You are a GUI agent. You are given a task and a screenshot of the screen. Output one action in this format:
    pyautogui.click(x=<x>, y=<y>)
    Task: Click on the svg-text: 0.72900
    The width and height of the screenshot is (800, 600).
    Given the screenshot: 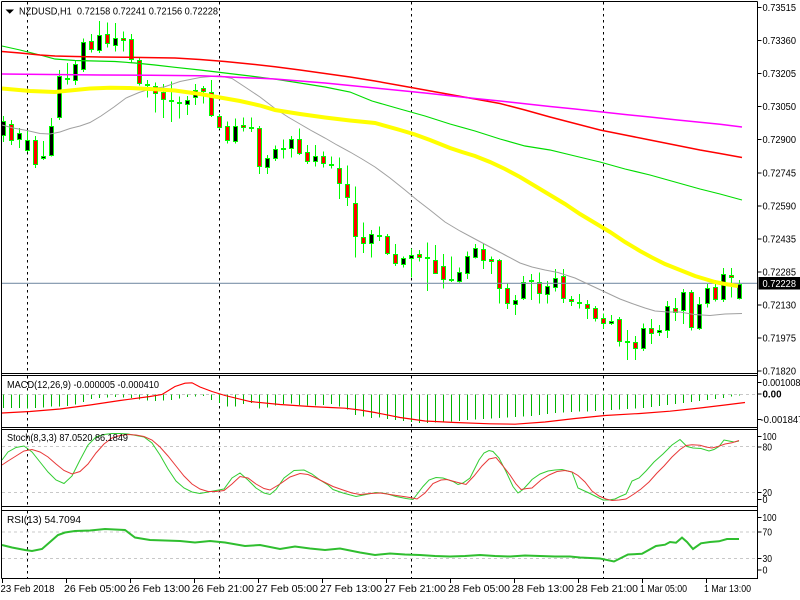 What is the action you would take?
    pyautogui.click(x=780, y=140)
    